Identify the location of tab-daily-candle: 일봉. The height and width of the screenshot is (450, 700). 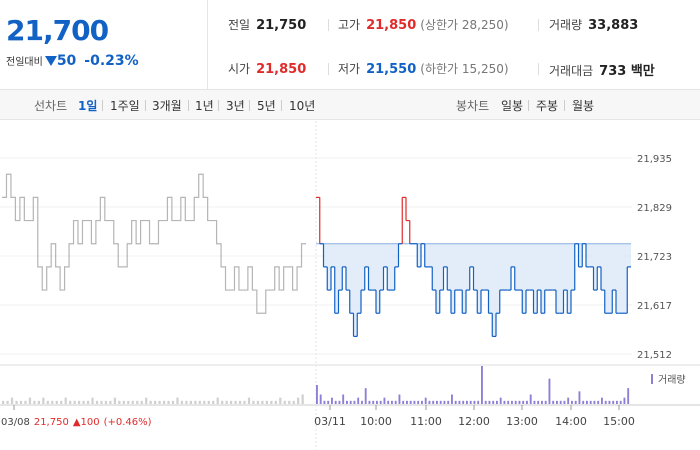
(512, 106).